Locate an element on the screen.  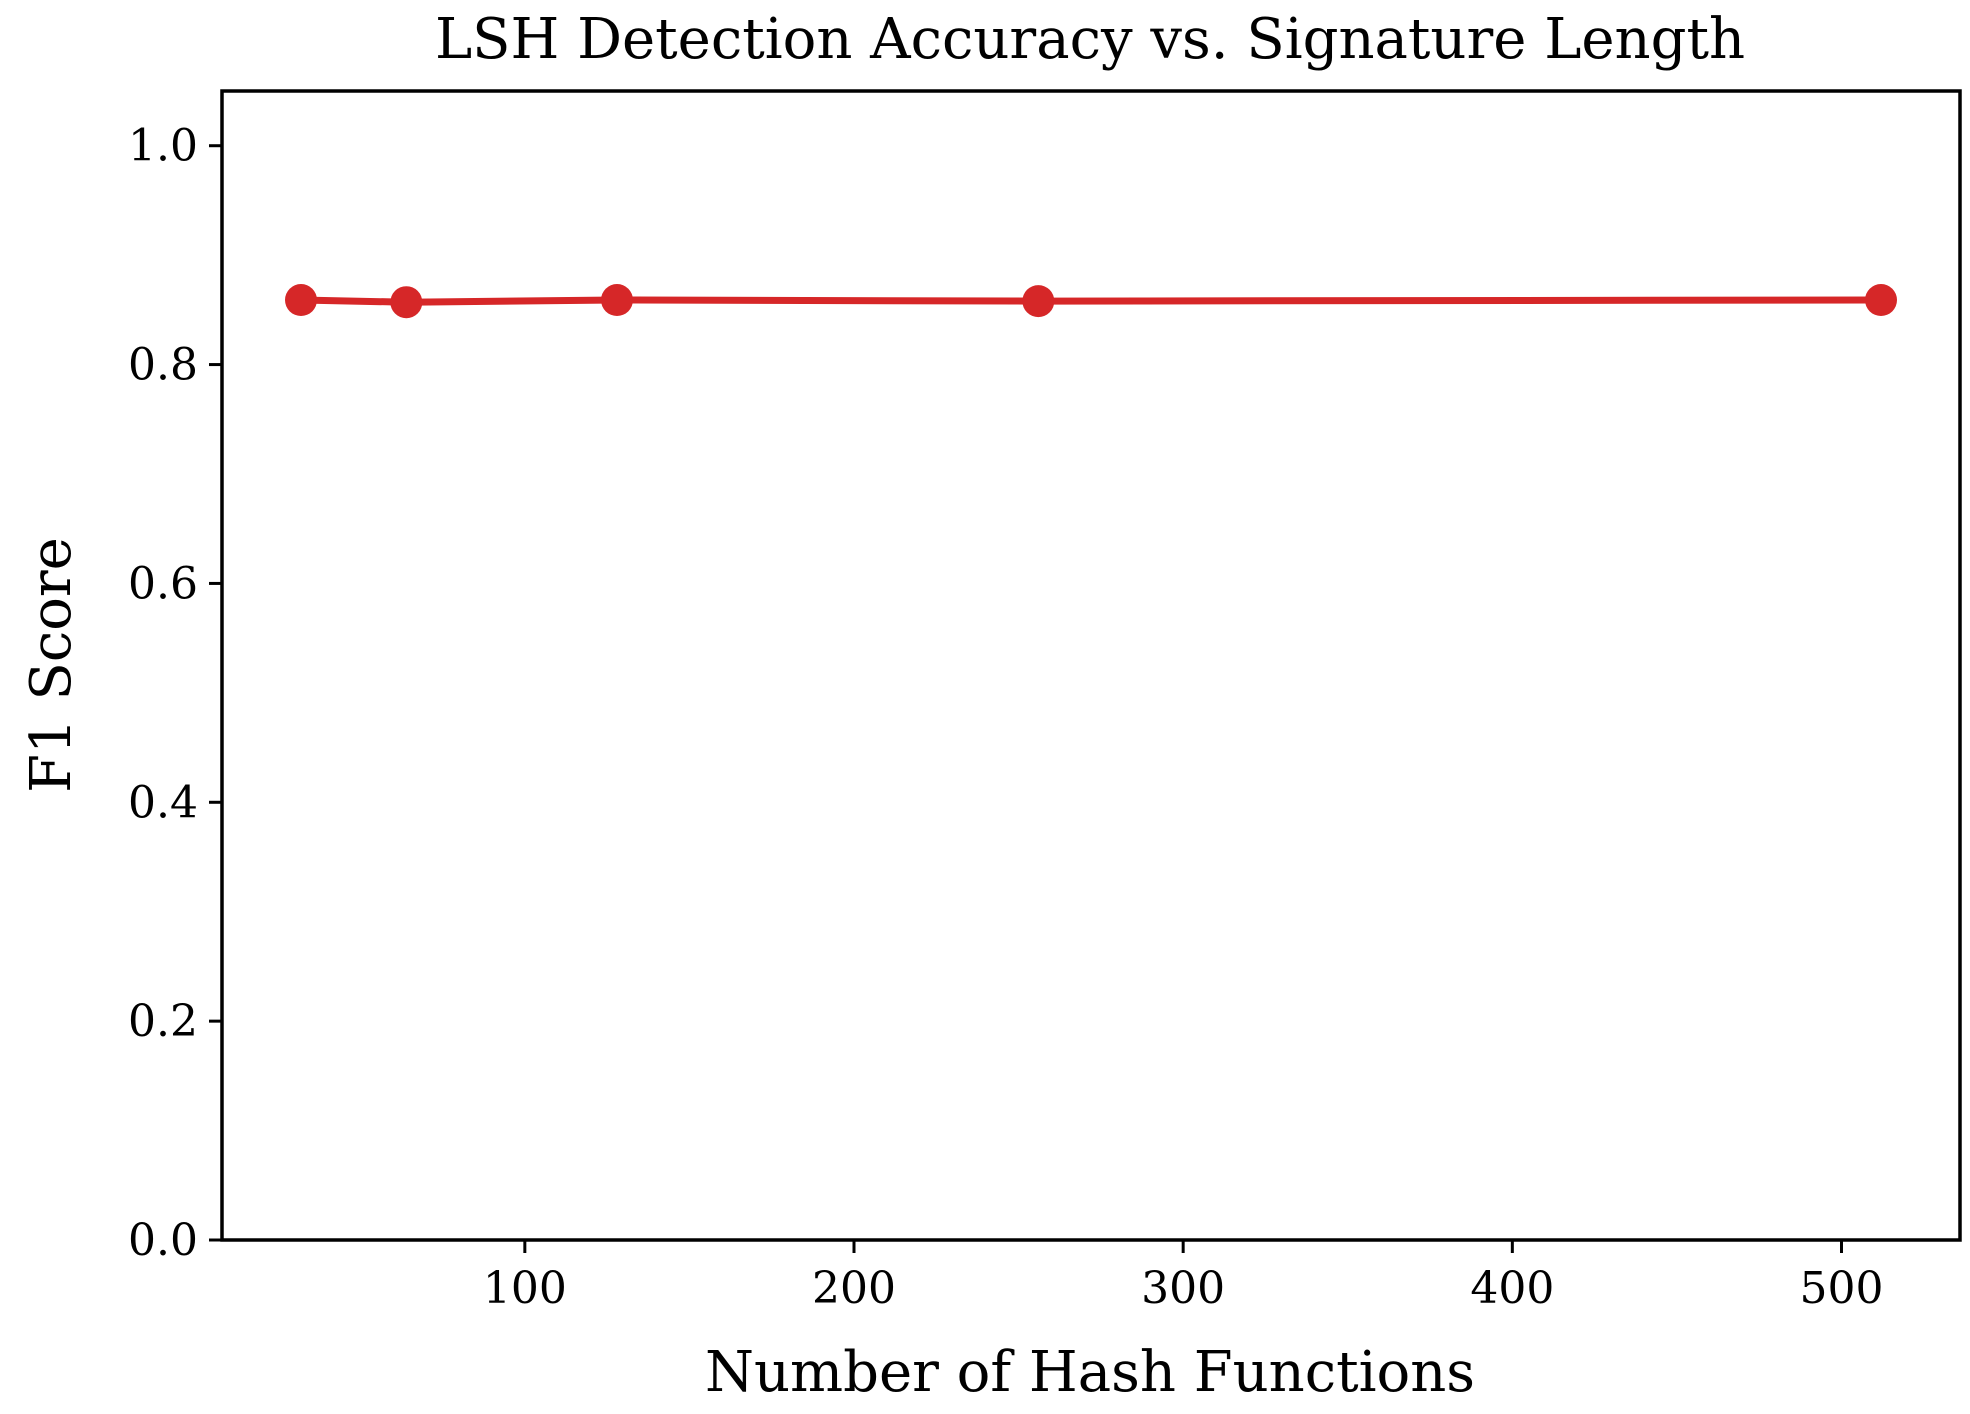
y-tick-label: 0.4 is located at coordinates (163, 802).